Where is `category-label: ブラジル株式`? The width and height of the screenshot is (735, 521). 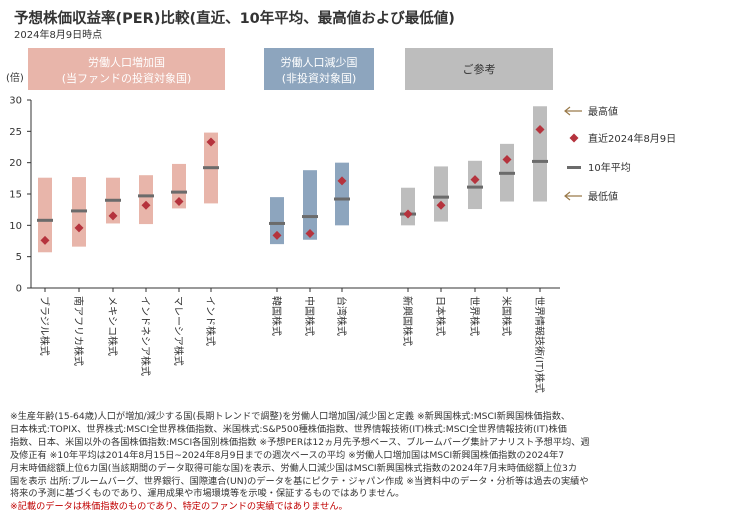
category-label: ブラジル株式 is located at coordinates (44, 326).